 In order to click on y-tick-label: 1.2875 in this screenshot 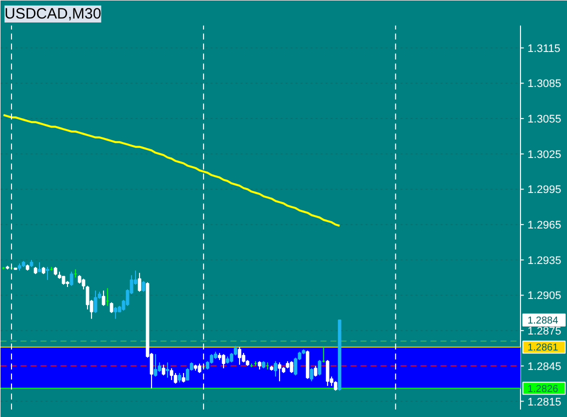, I will do `click(545, 332)`.